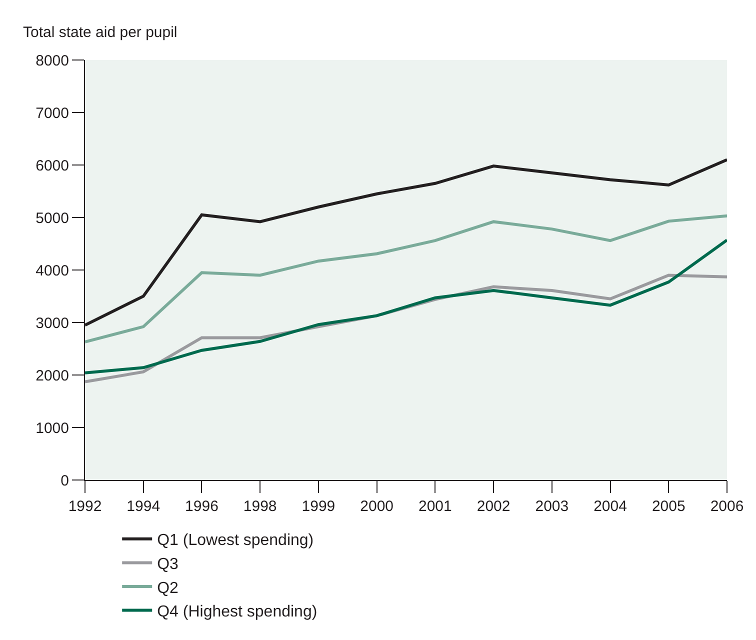 This screenshot has width=756, height=640. I want to click on y-tick-label: 6000, so click(52, 165).